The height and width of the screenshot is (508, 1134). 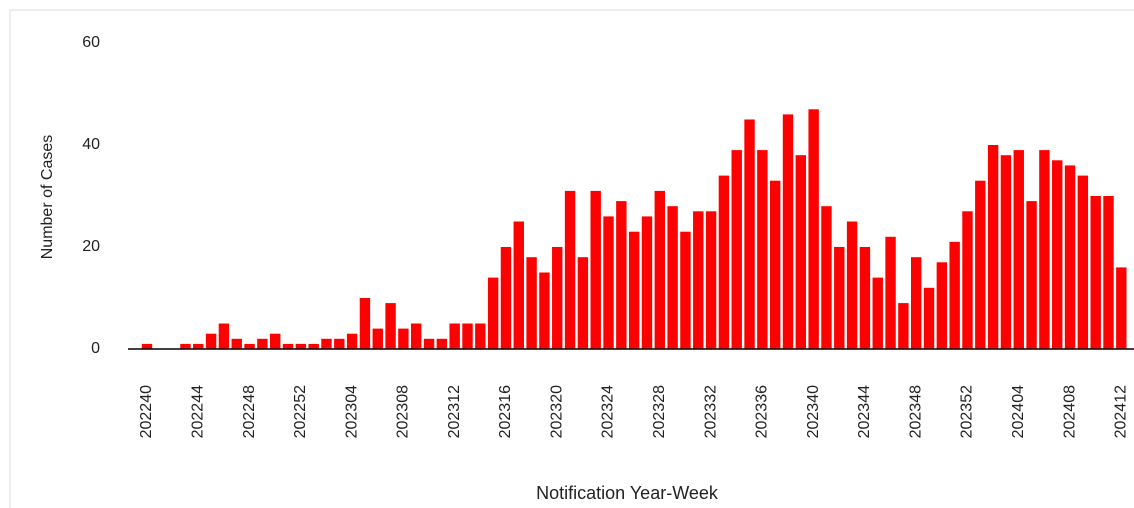 I want to click on x-tick-label: 202332, so click(x=710, y=411).